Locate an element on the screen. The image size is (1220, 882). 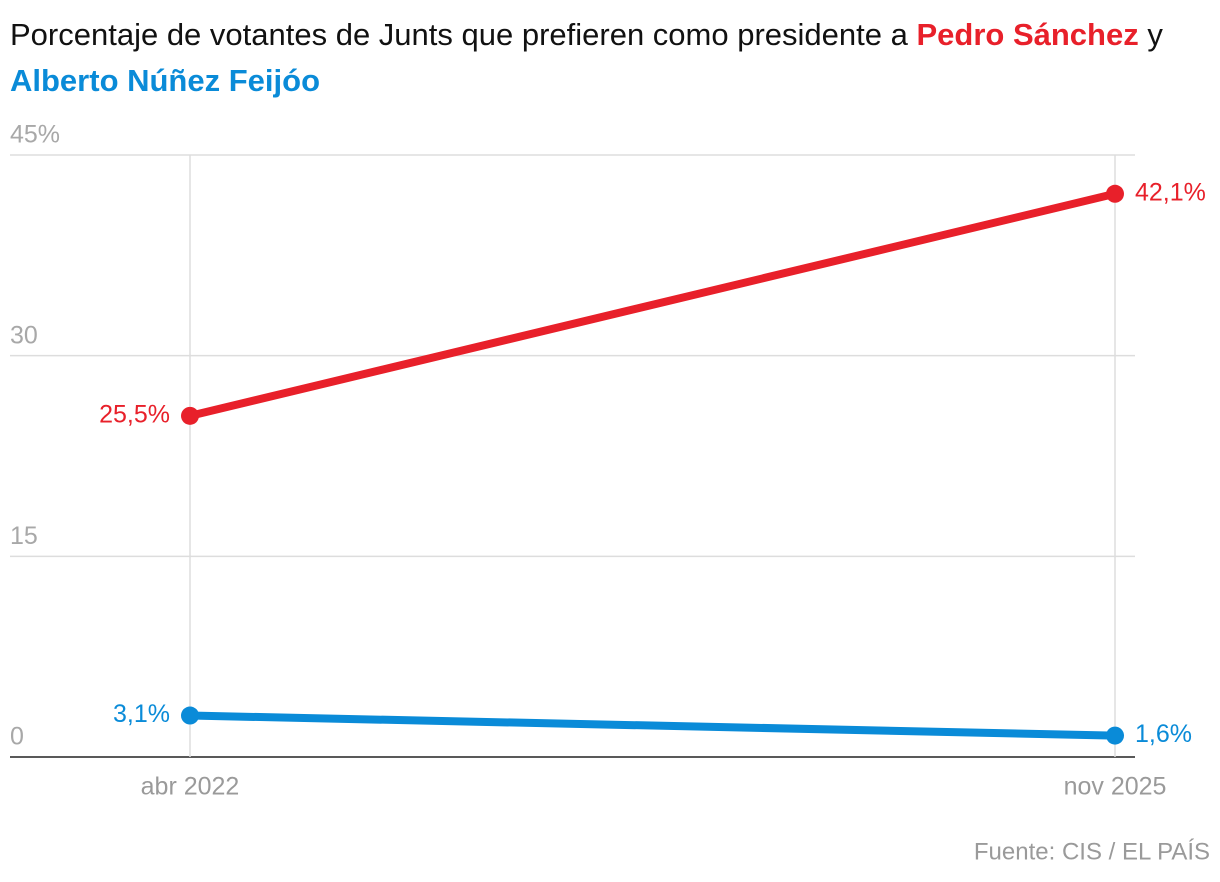
value-label: 3,1% is located at coordinates (141, 714).